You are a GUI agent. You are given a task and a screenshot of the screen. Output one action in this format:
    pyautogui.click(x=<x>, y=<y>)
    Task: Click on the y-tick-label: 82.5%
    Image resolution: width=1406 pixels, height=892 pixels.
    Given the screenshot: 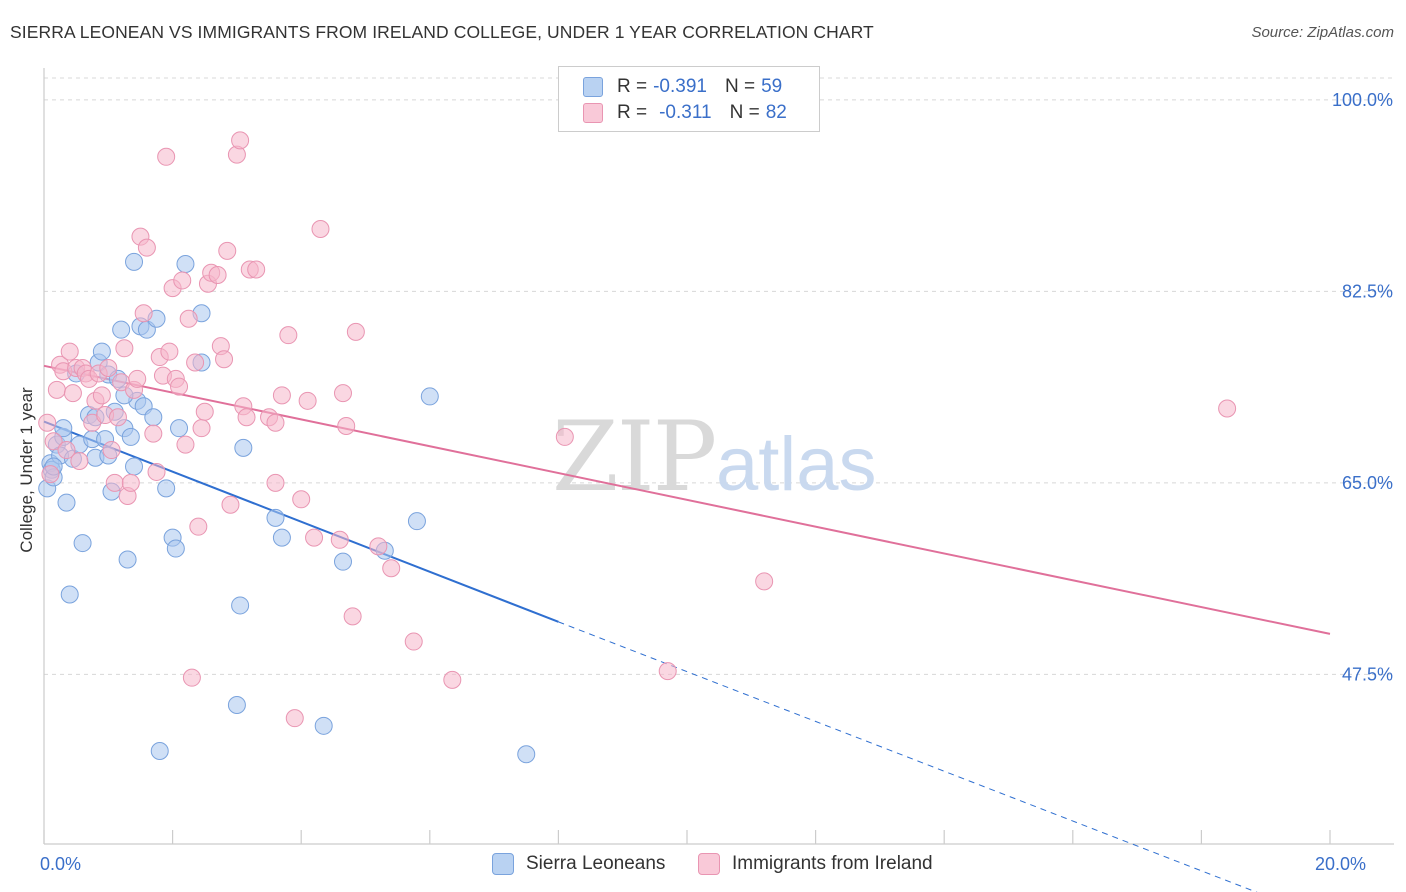 What is the action you would take?
    pyautogui.click(x=1367, y=291)
    